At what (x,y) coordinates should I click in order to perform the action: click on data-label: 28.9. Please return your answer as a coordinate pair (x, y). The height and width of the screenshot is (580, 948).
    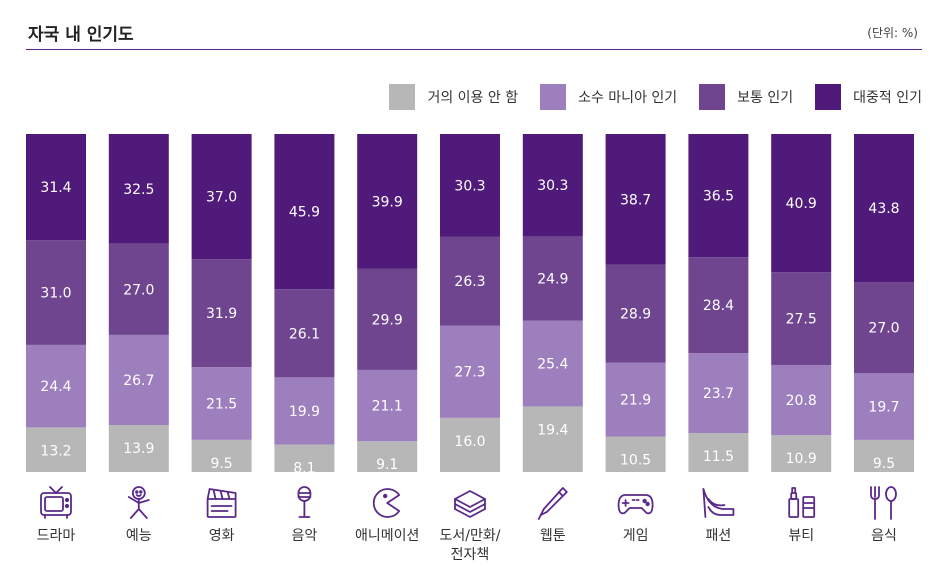
    Looking at the image, I should click on (635, 315).